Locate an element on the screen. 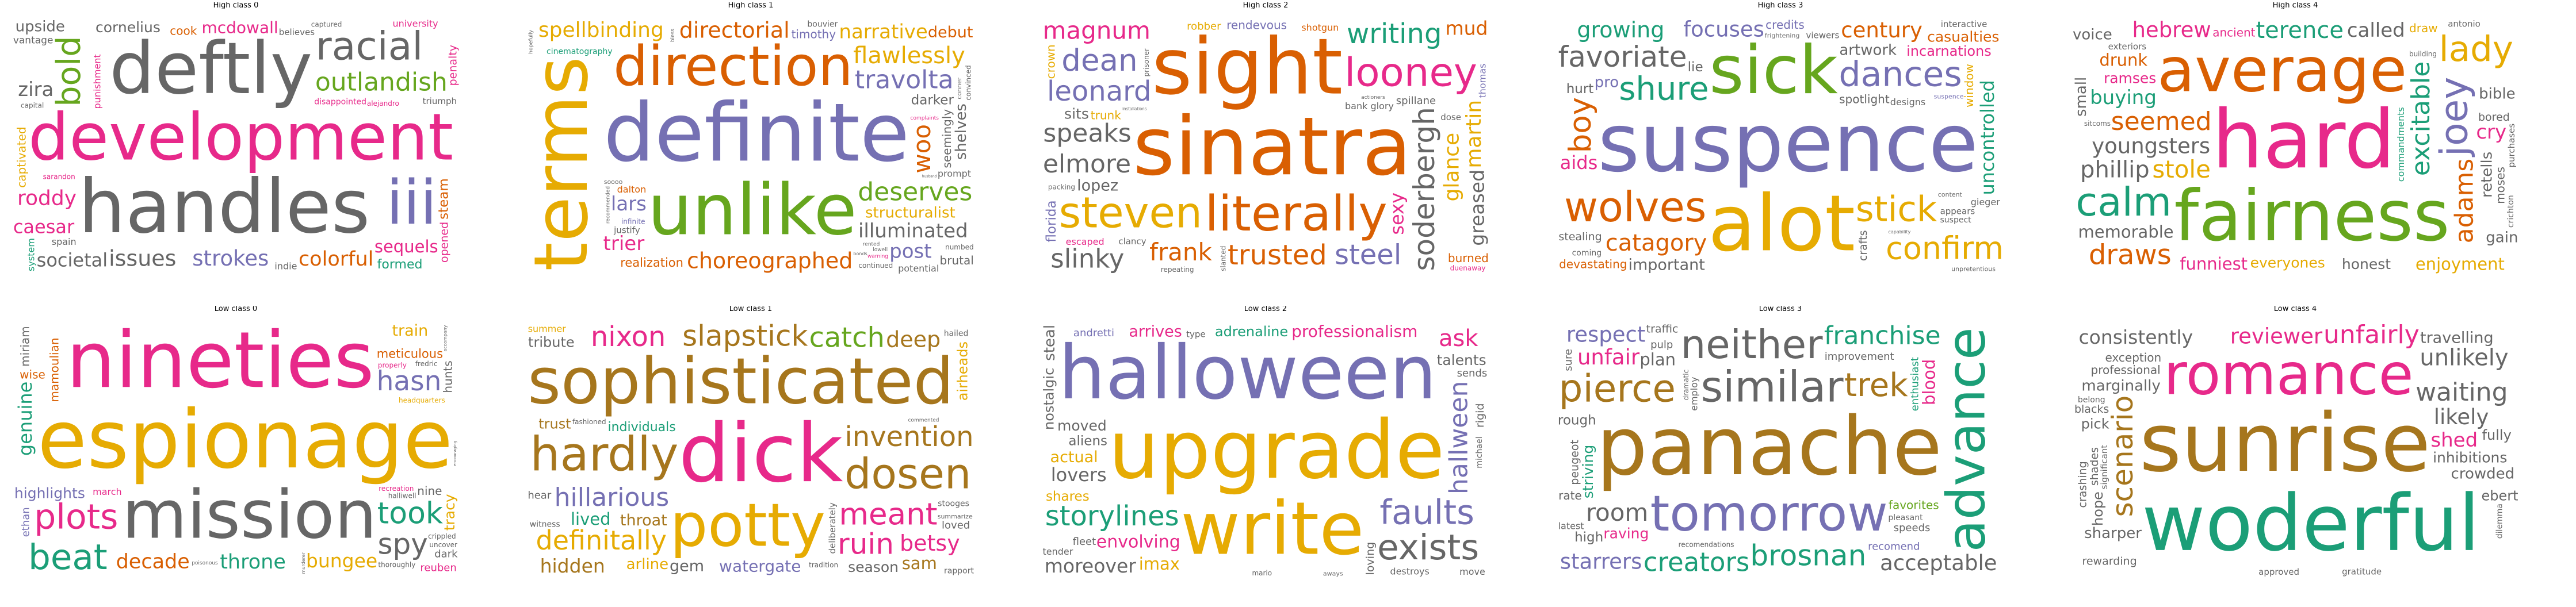  word-arline: arline is located at coordinates (647, 564).